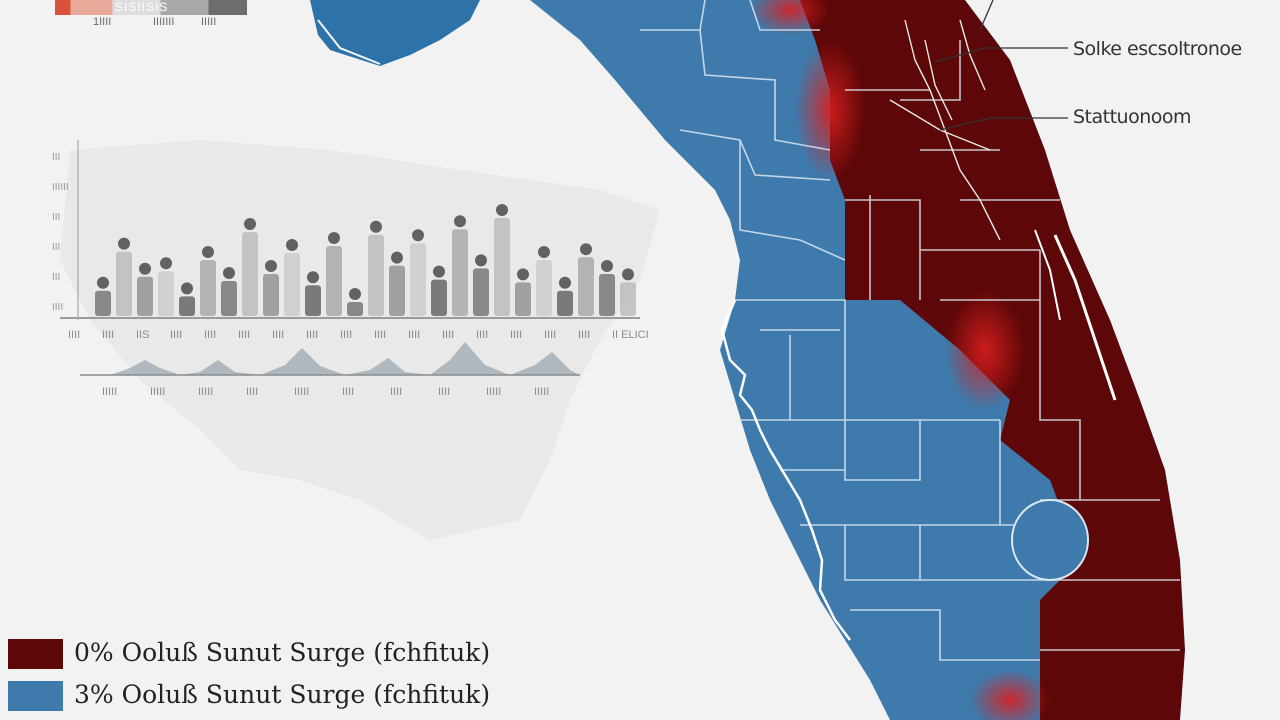 This screenshot has height=720, width=1280. Describe the element at coordinates (1085, 317) in the screenshot. I see `barrier-island` at that location.